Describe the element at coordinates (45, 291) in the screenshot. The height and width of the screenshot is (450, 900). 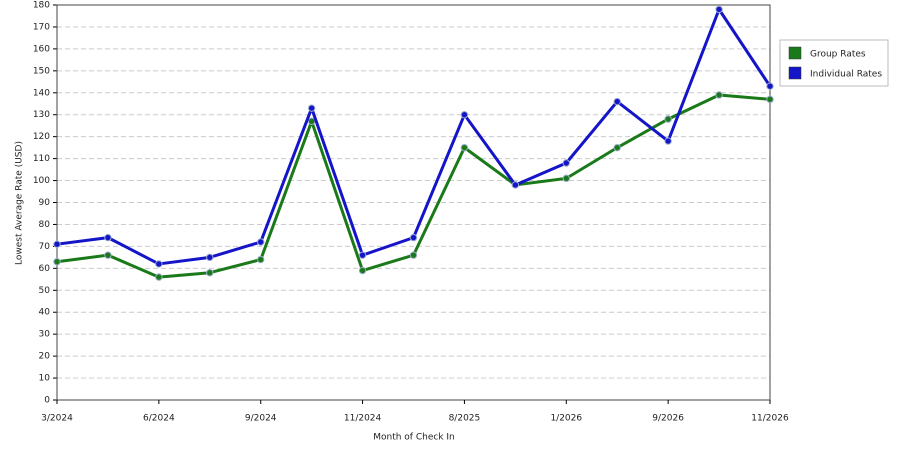
I see `y-tick-label: 50` at that location.